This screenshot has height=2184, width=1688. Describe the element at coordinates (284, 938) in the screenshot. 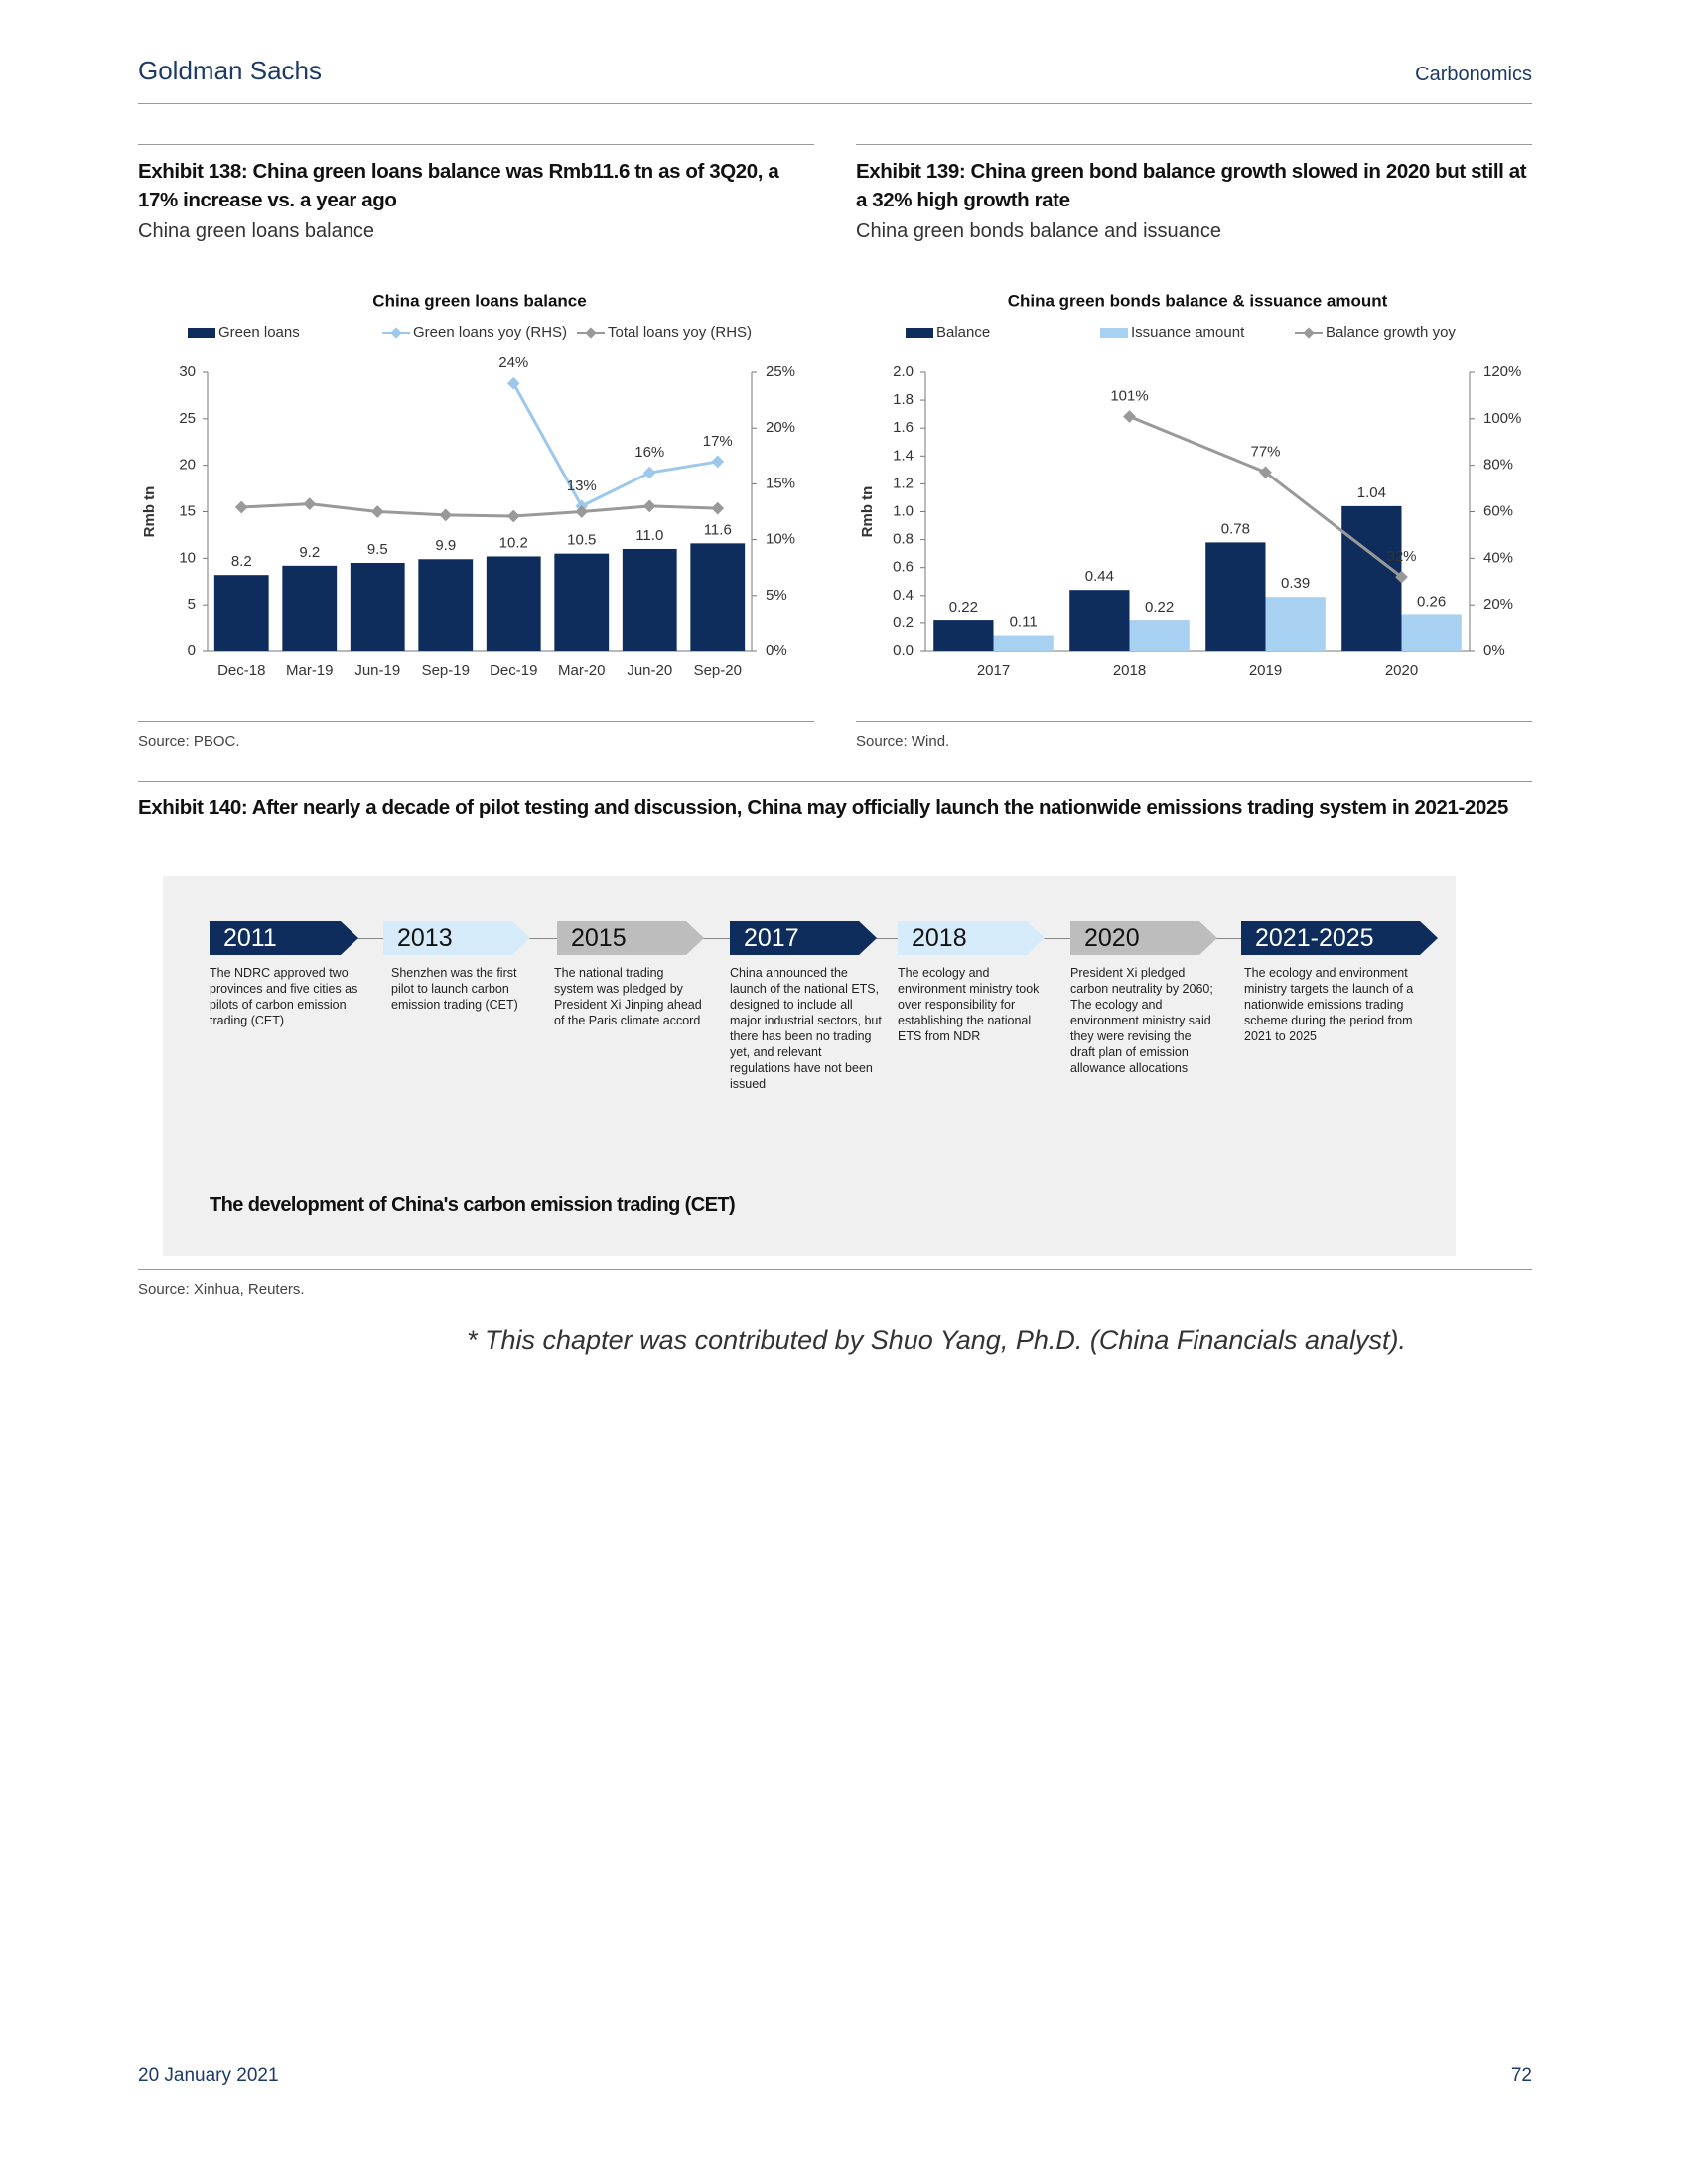

I see `timeline-year: 2011` at that location.